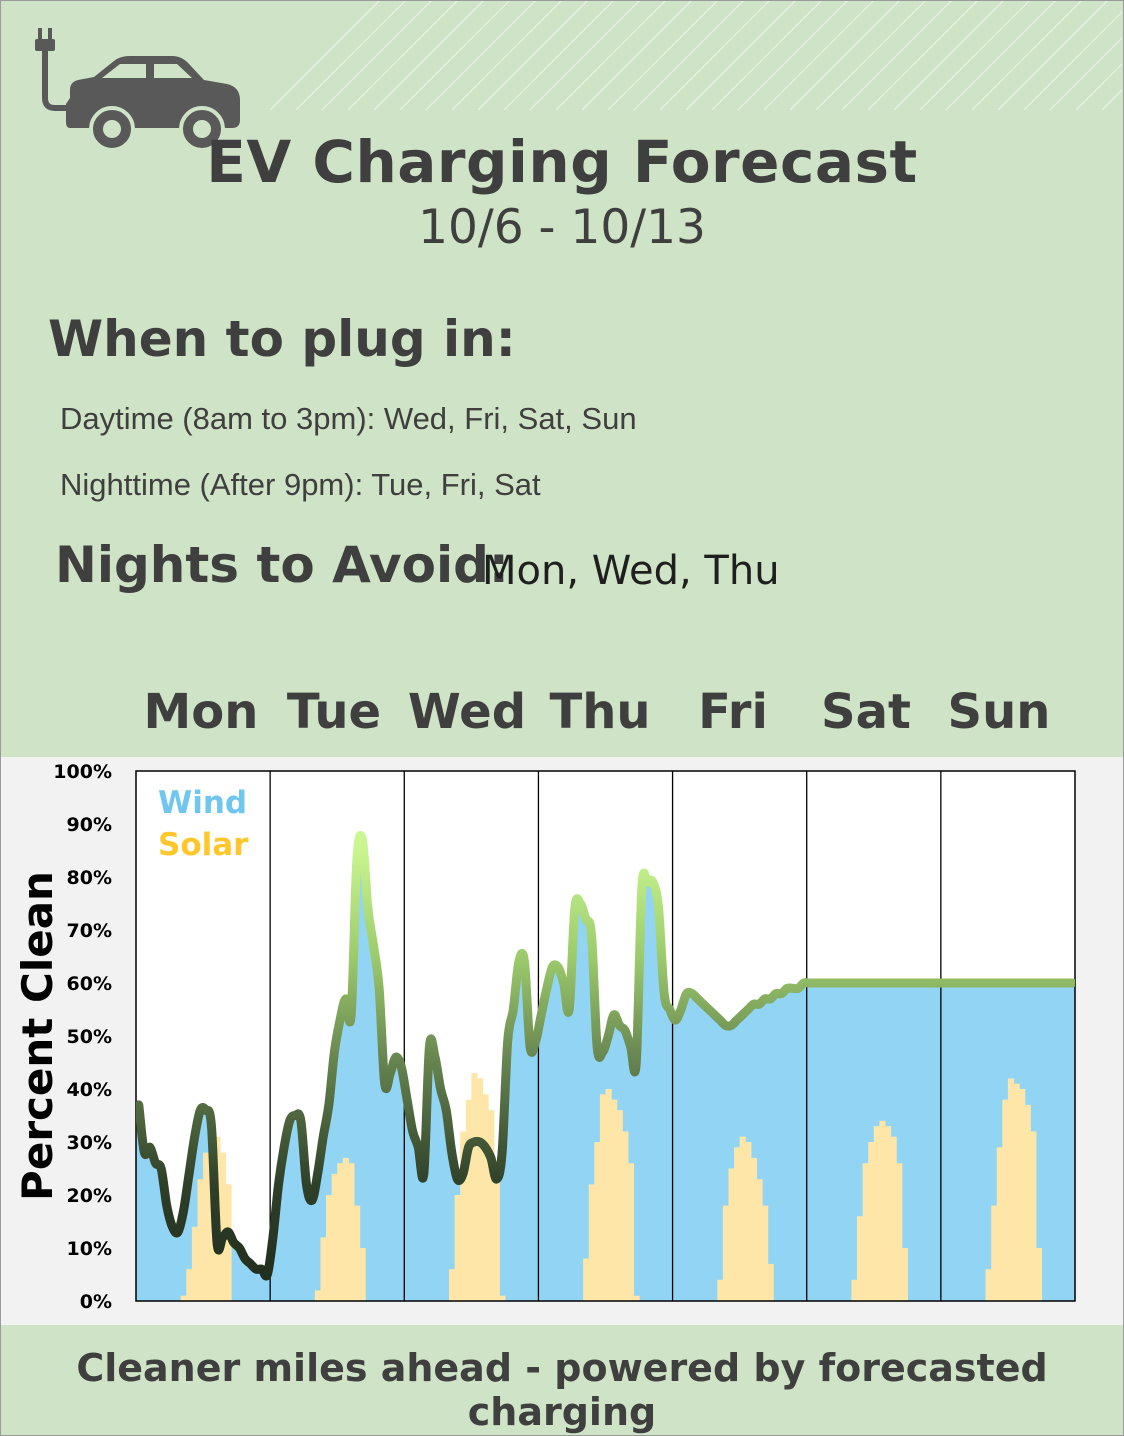 This screenshot has width=1124, height=1436. What do you see at coordinates (89, 984) in the screenshot?
I see `y-tick-label: 60%` at bounding box center [89, 984].